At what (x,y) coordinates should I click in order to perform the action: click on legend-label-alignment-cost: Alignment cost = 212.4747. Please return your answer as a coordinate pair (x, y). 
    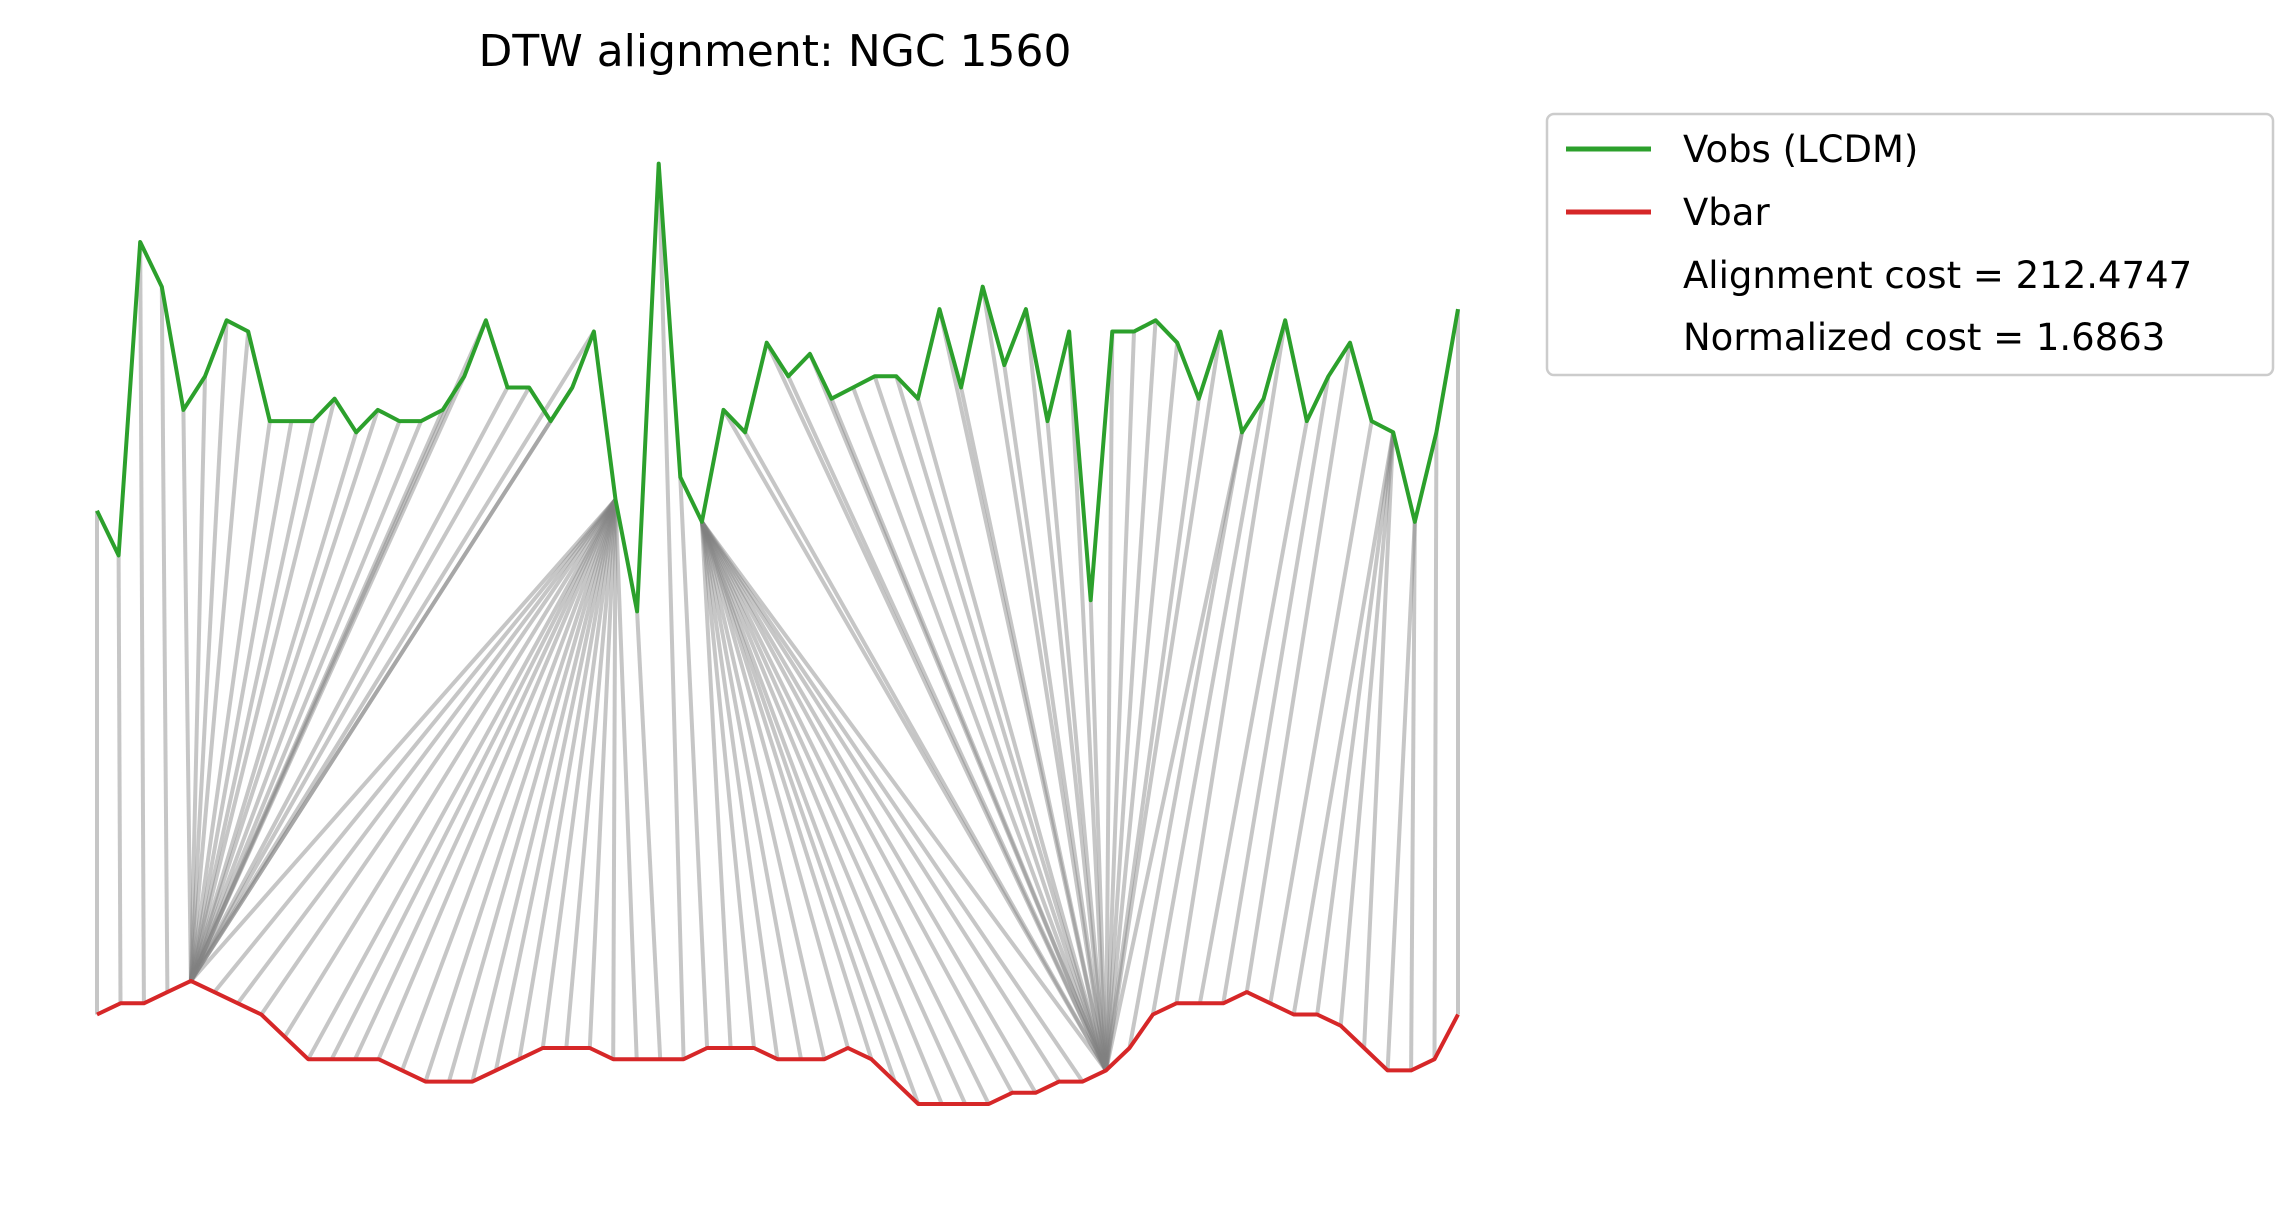
    Looking at the image, I should click on (1937, 275).